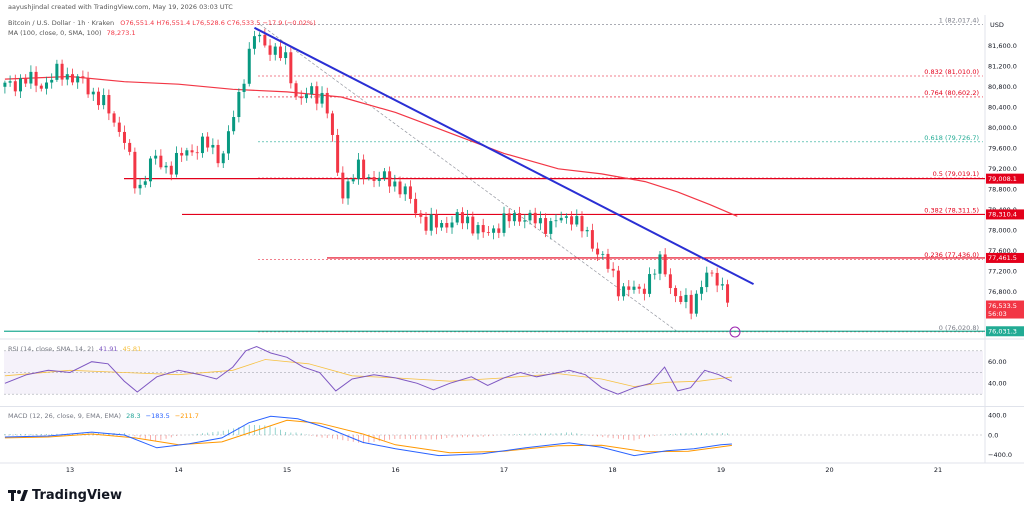 This screenshot has width=1024, height=512. Describe the element at coordinates (612, 470) in the screenshot. I see `time-tick-label: 18` at that location.